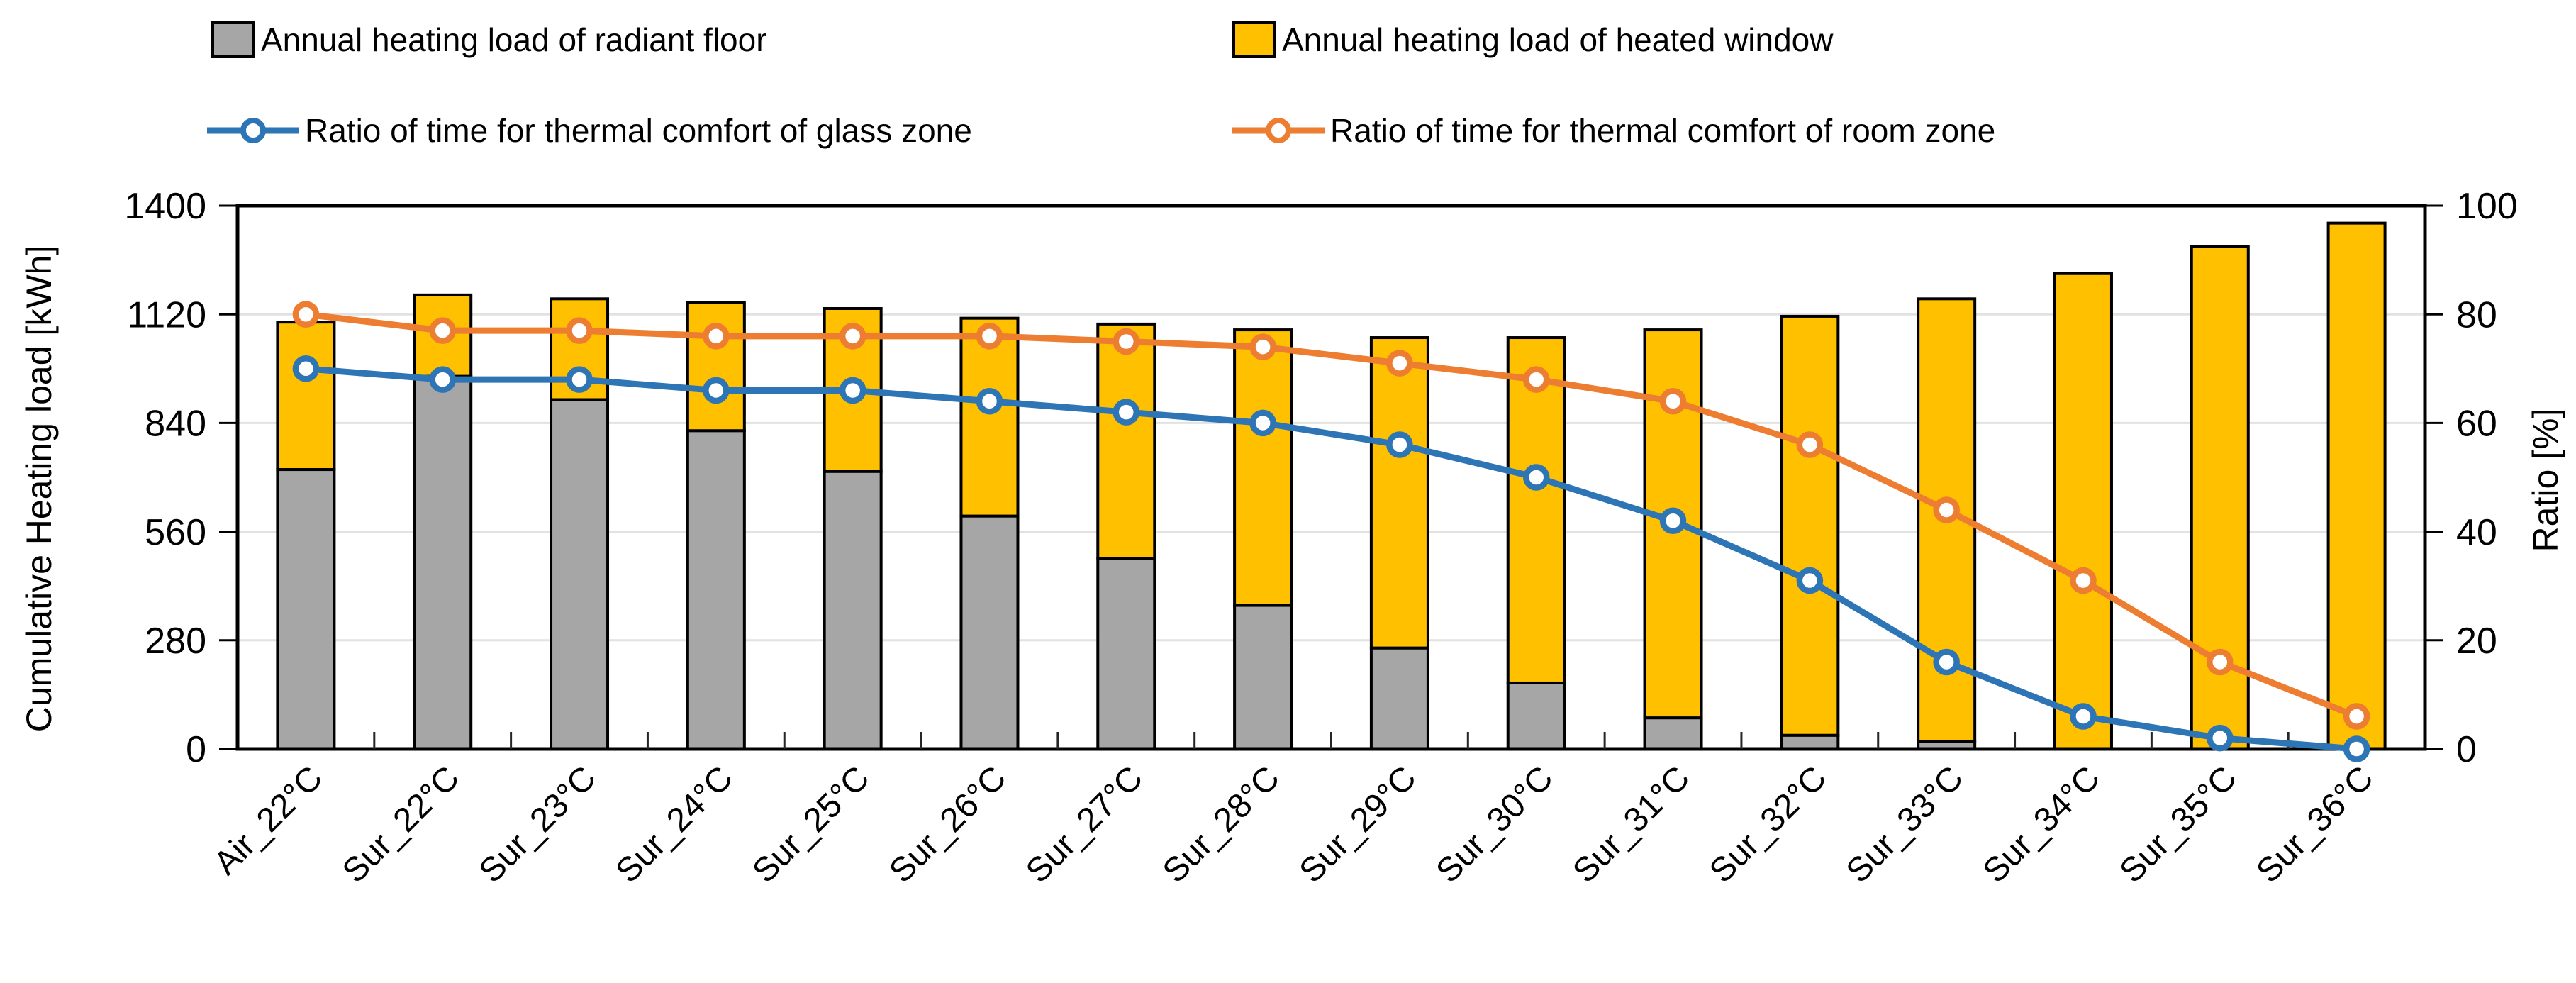  What do you see at coordinates (1126, 654) in the screenshot?
I see `bar-radiant-floor-Sur_27°C` at bounding box center [1126, 654].